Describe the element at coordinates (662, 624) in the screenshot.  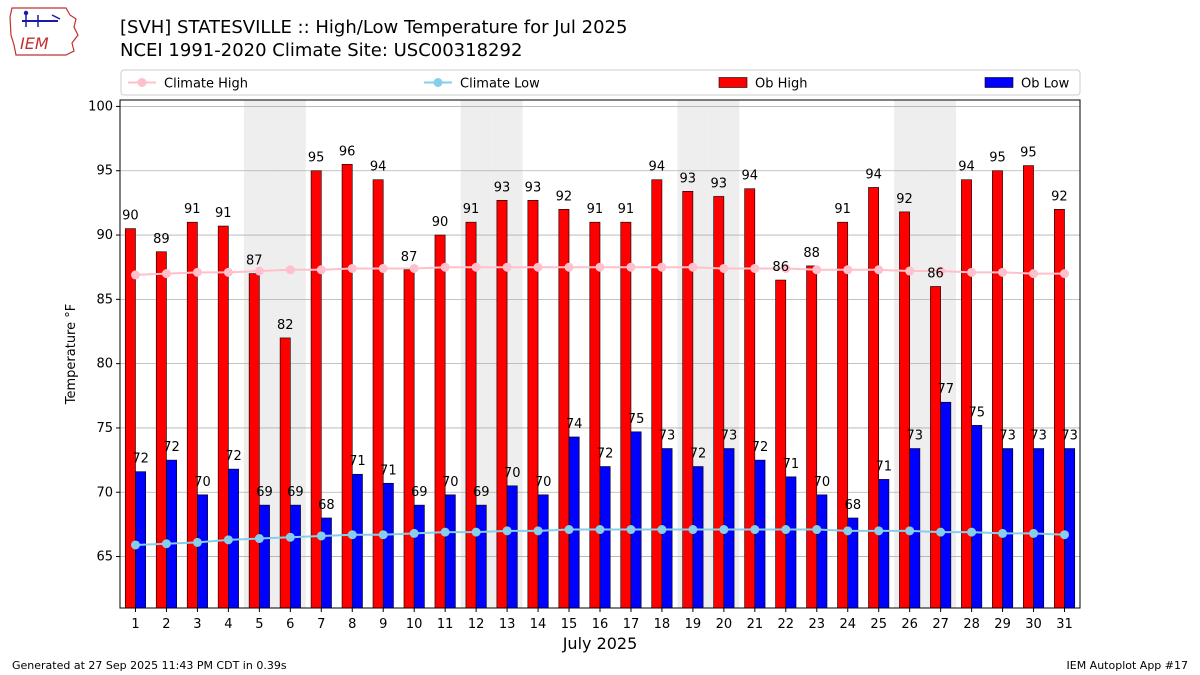
I see `x-tick-label: 18` at that location.